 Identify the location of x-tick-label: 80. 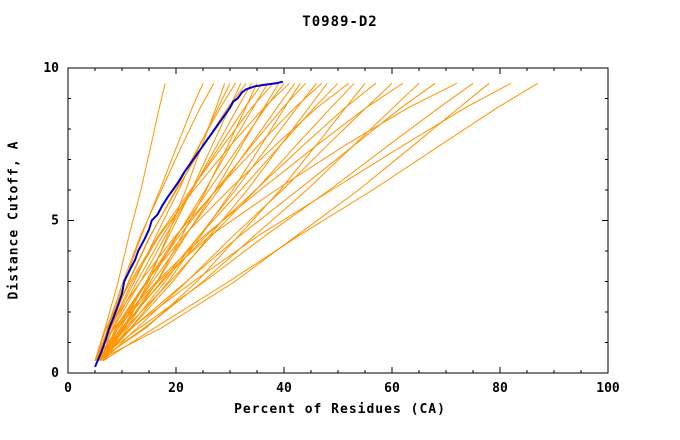
(500, 388).